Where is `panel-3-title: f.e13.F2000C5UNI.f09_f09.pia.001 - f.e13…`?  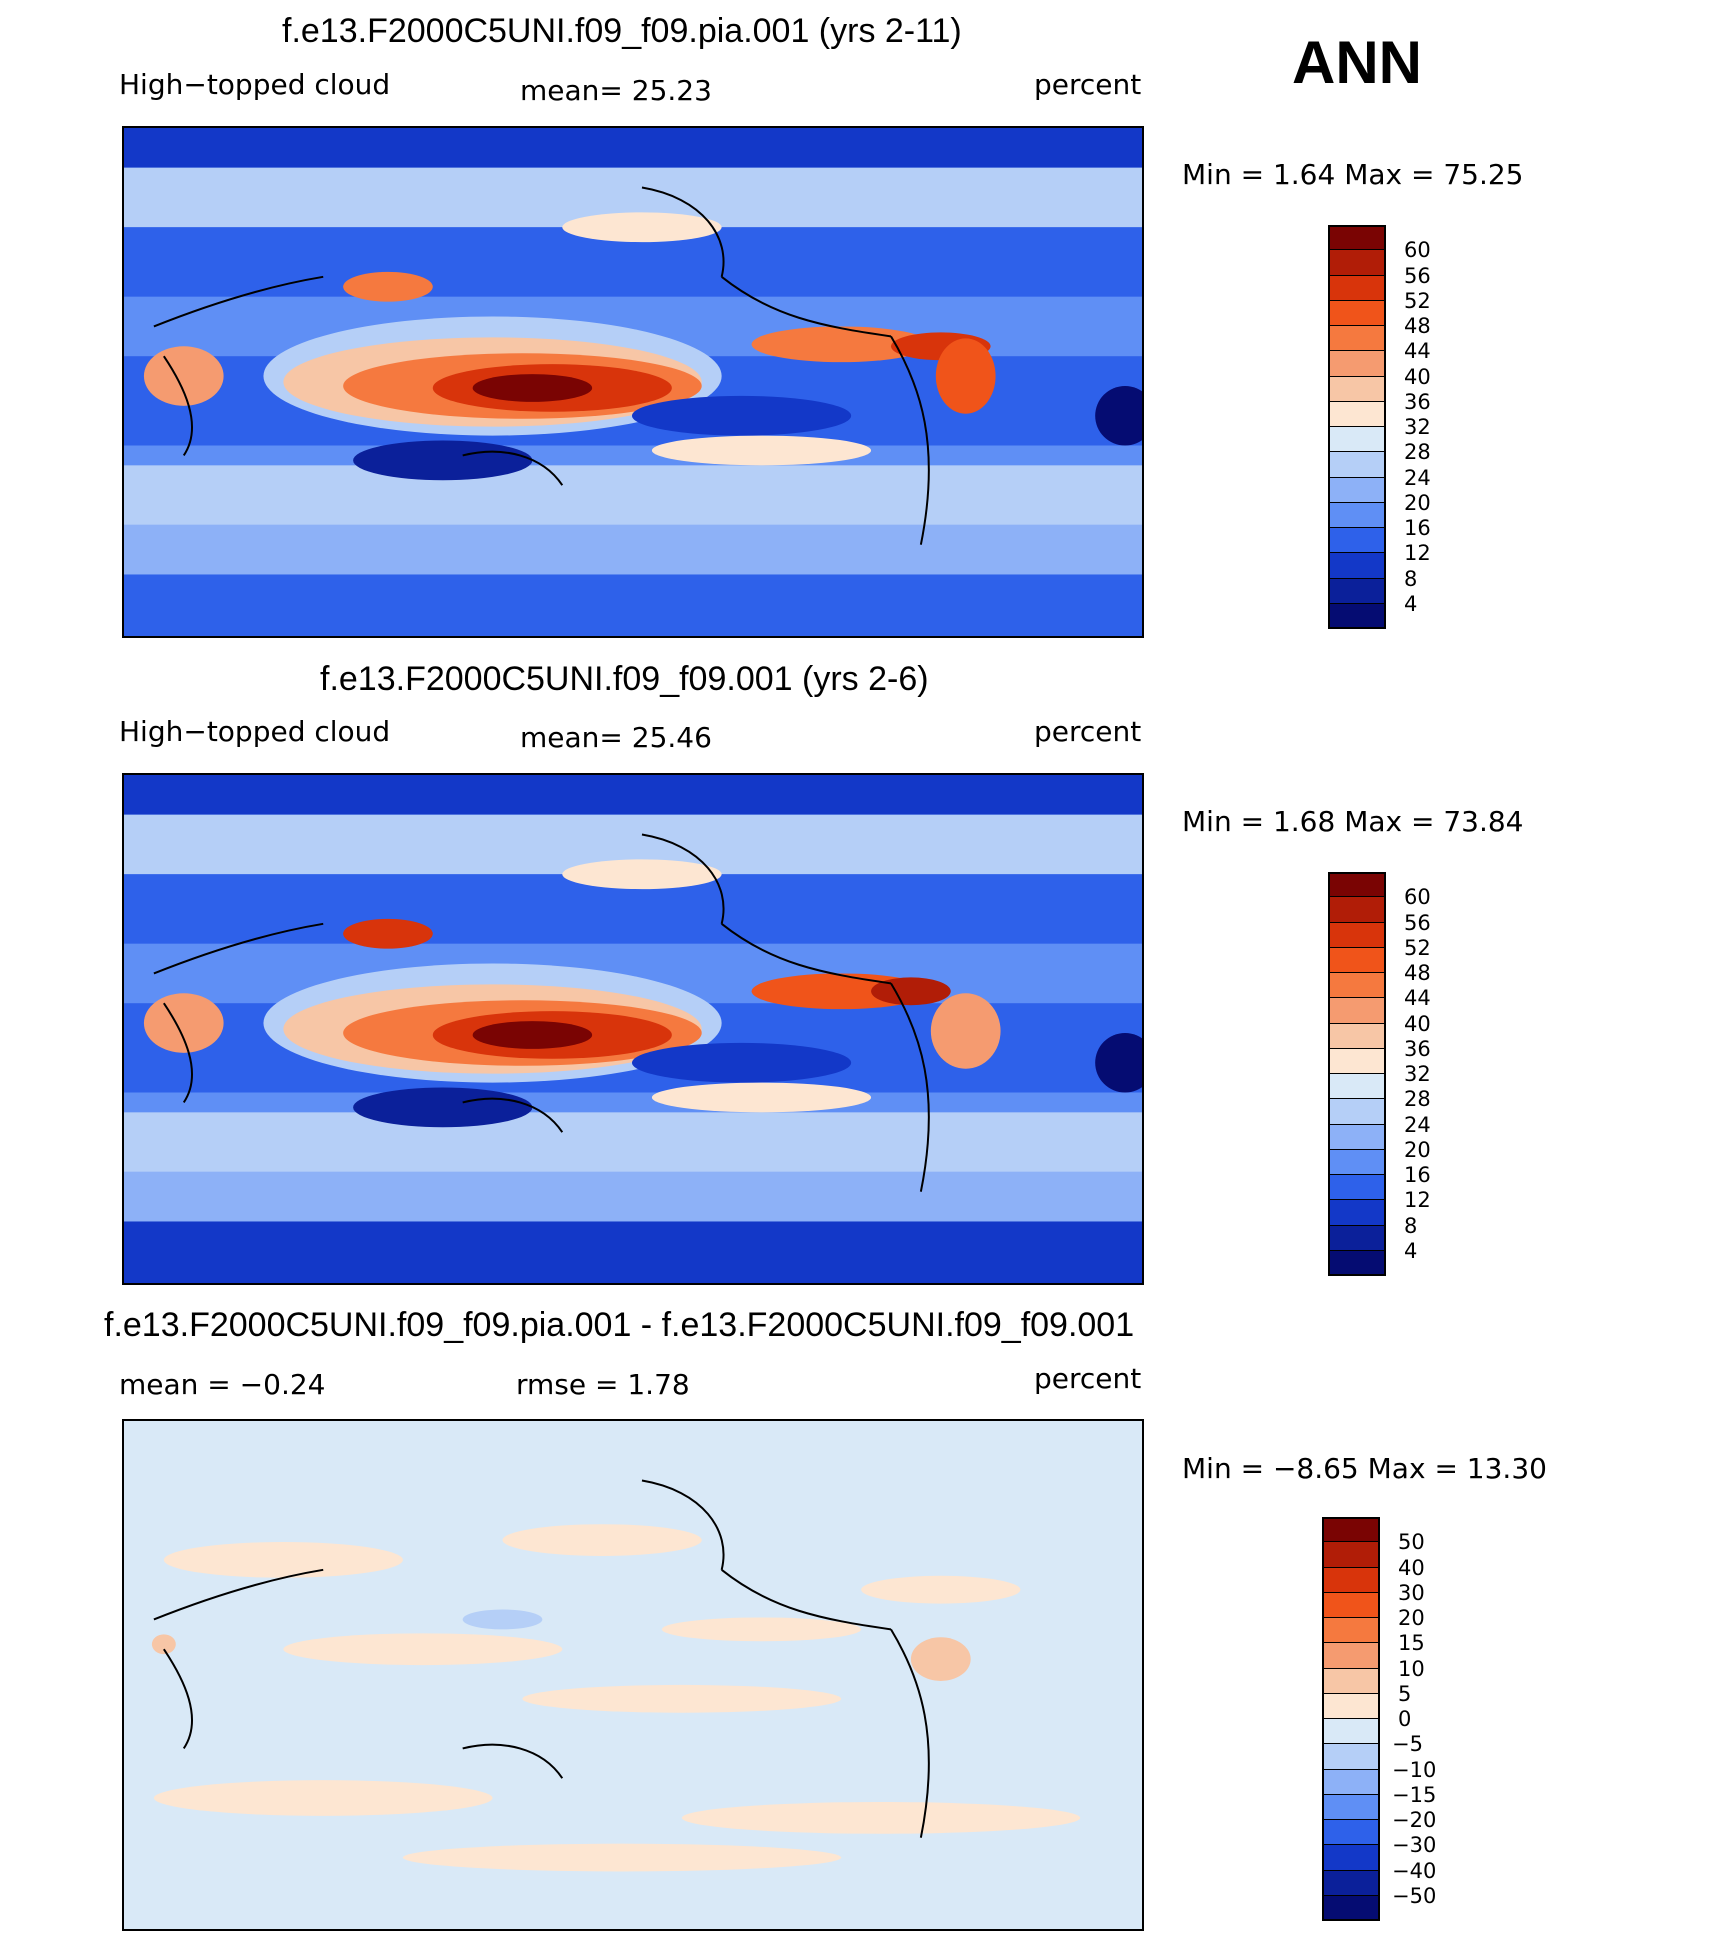
panel-3-title: f.e13.F2000C5UNI.f09_f09.pia.001 - f.e13… is located at coordinates (619, 1325).